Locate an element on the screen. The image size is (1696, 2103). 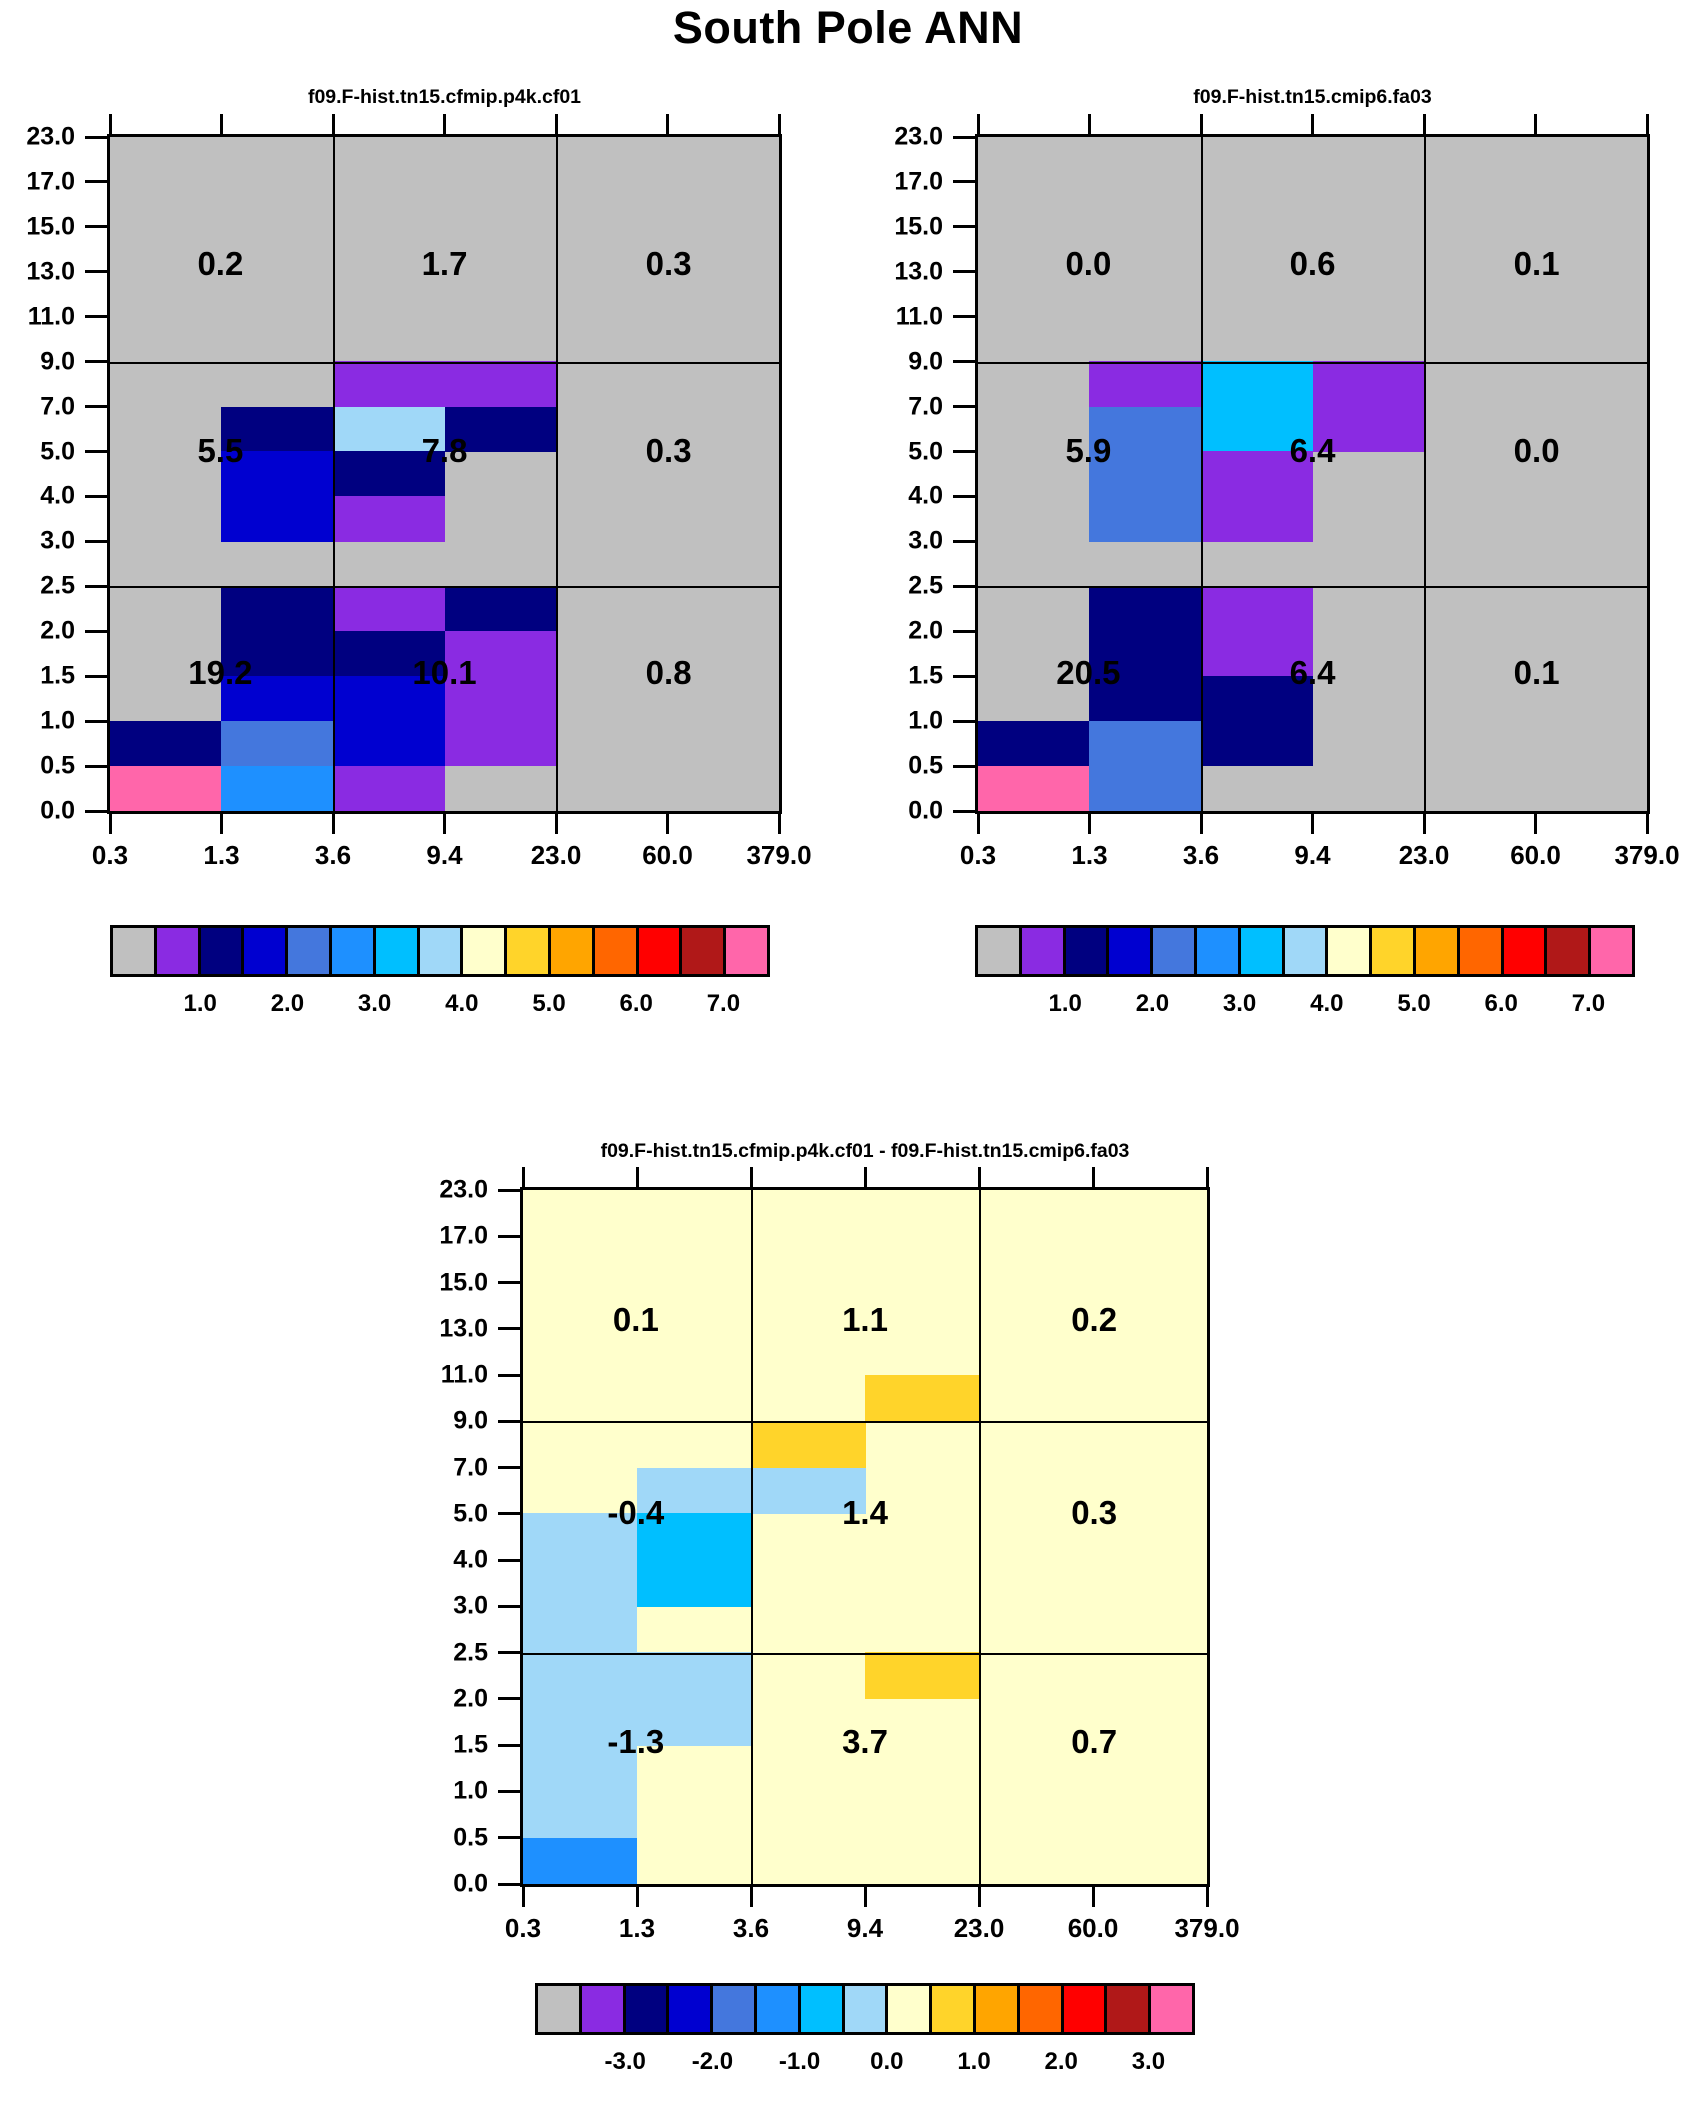
y-axis-tick-label: 1.0 is located at coordinates (925, 720).